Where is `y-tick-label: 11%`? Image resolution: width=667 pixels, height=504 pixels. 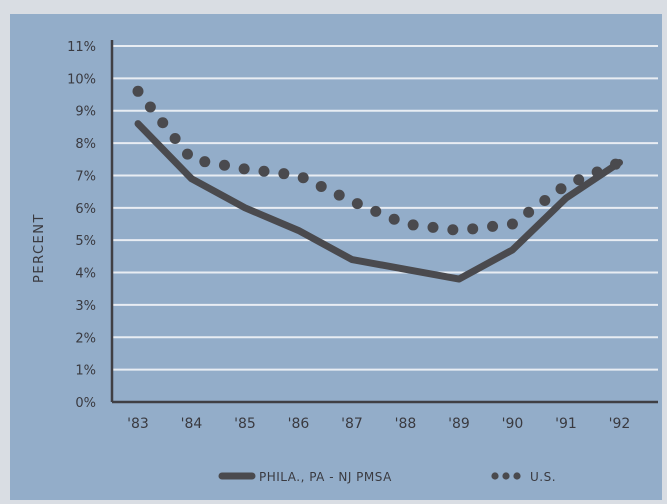 y-tick-label: 11% is located at coordinates (81, 47).